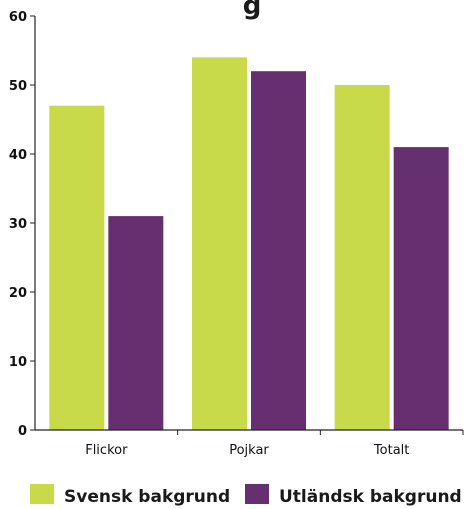  I want to click on x-tick-label-totalt: Totalt, so click(391, 450).